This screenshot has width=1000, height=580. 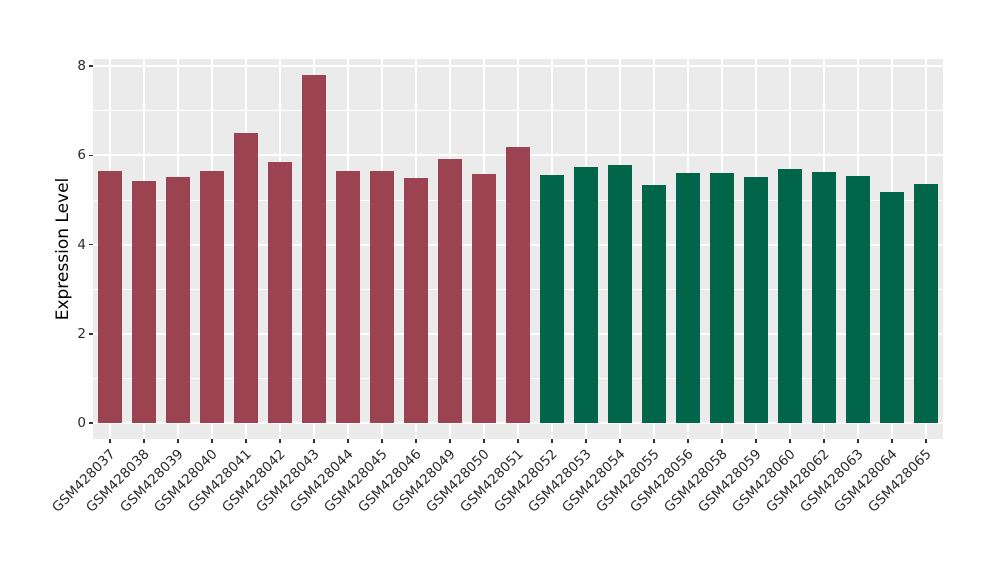 What do you see at coordinates (81, 244) in the screenshot?
I see `y-tick-label: 4` at bounding box center [81, 244].